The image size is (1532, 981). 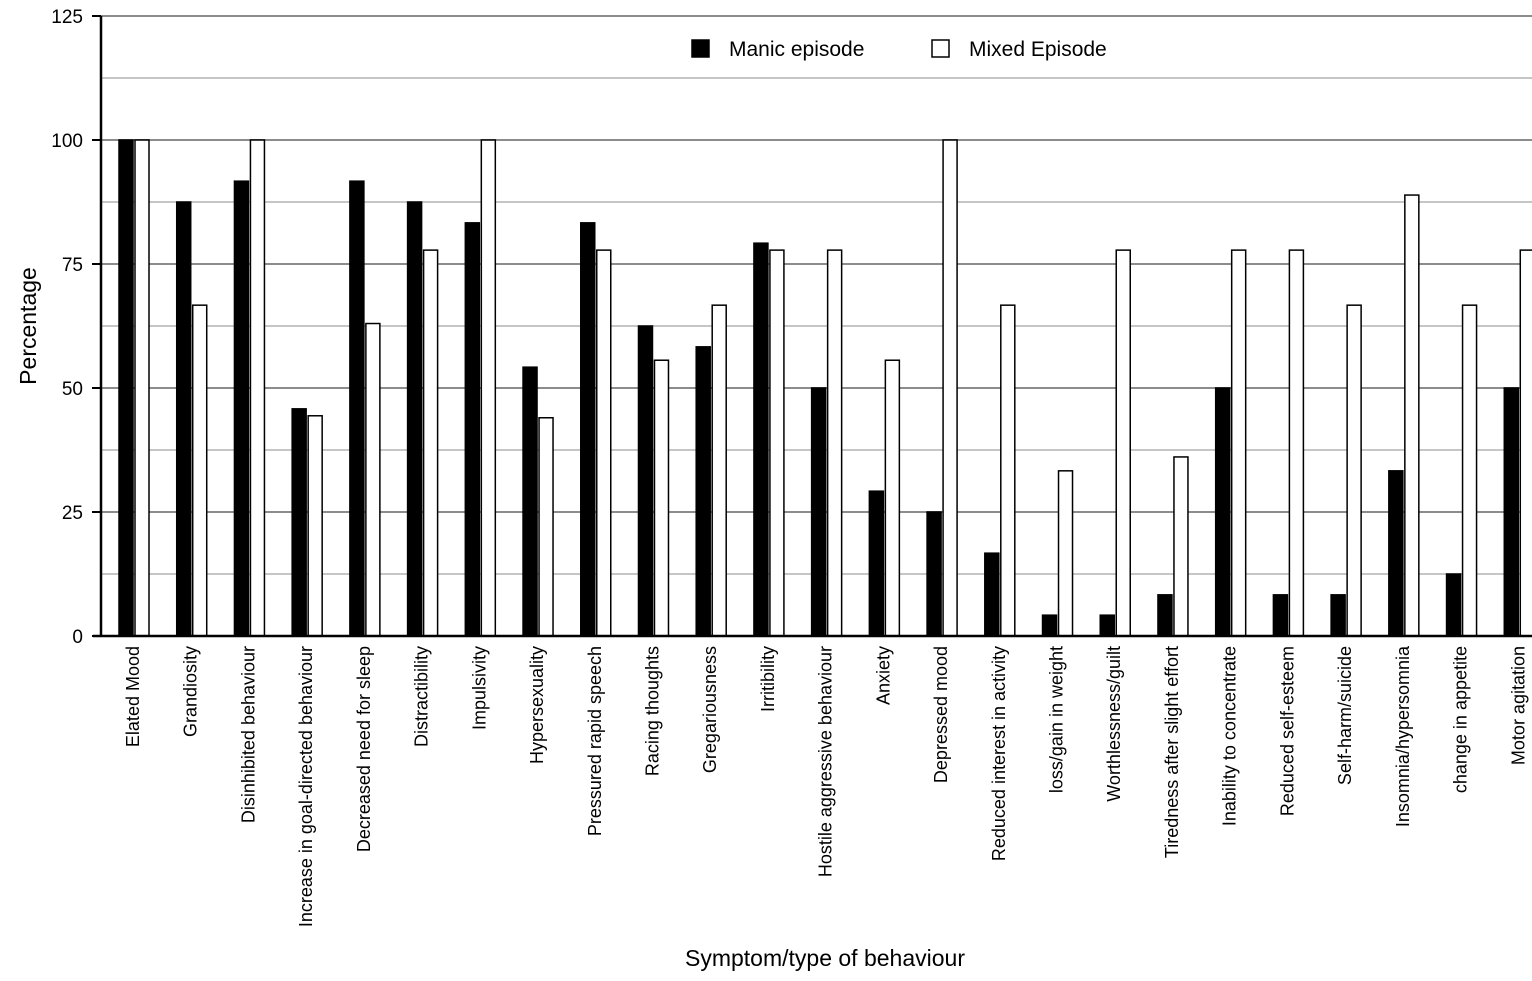 What do you see at coordinates (191, 691) in the screenshot?
I see `x-tick-label: Grandiosity` at bounding box center [191, 691].